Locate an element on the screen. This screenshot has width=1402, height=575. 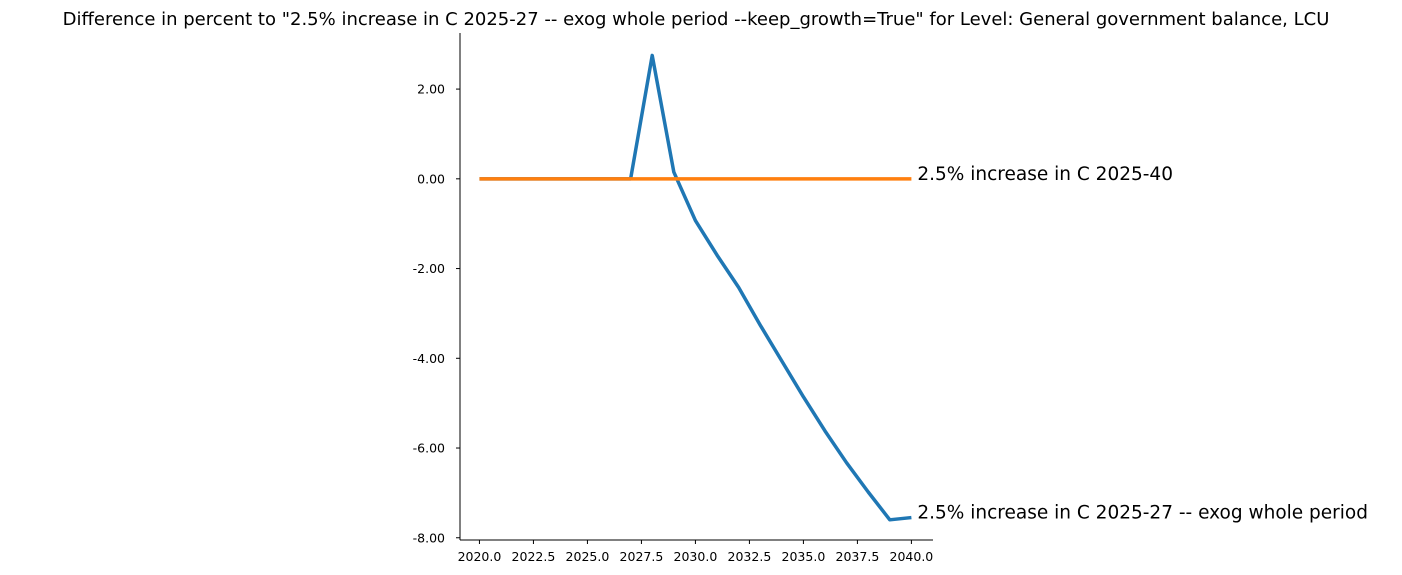
x-tick-label: 2030.0 is located at coordinates (696, 556).